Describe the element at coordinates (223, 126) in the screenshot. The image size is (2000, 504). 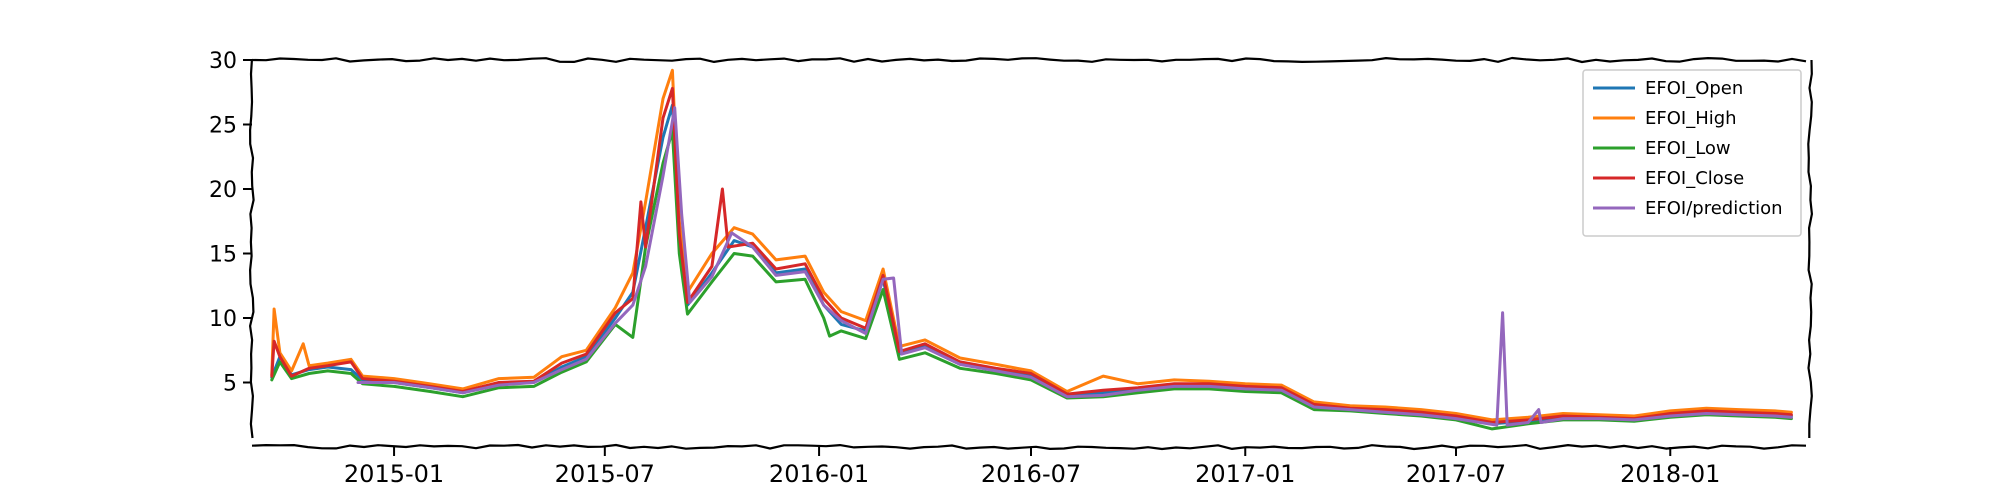
I see `y-tick-label: 25` at that location.